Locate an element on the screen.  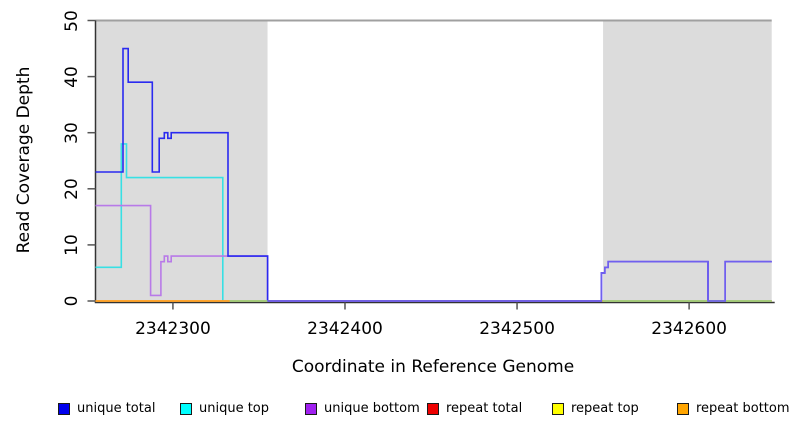
y-tick-label: 0 is located at coordinates (72, 301).